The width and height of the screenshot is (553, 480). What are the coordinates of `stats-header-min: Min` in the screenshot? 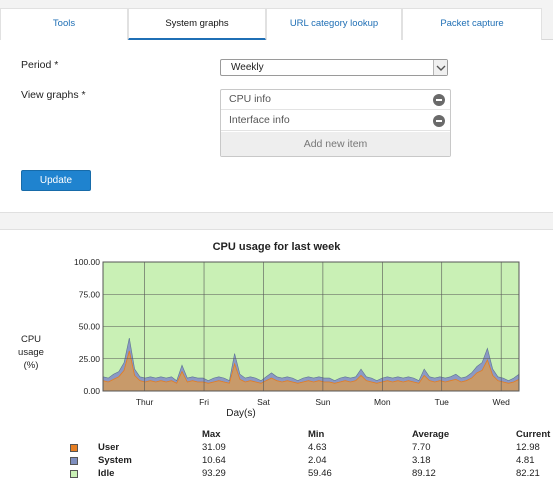 It's located at (316, 434).